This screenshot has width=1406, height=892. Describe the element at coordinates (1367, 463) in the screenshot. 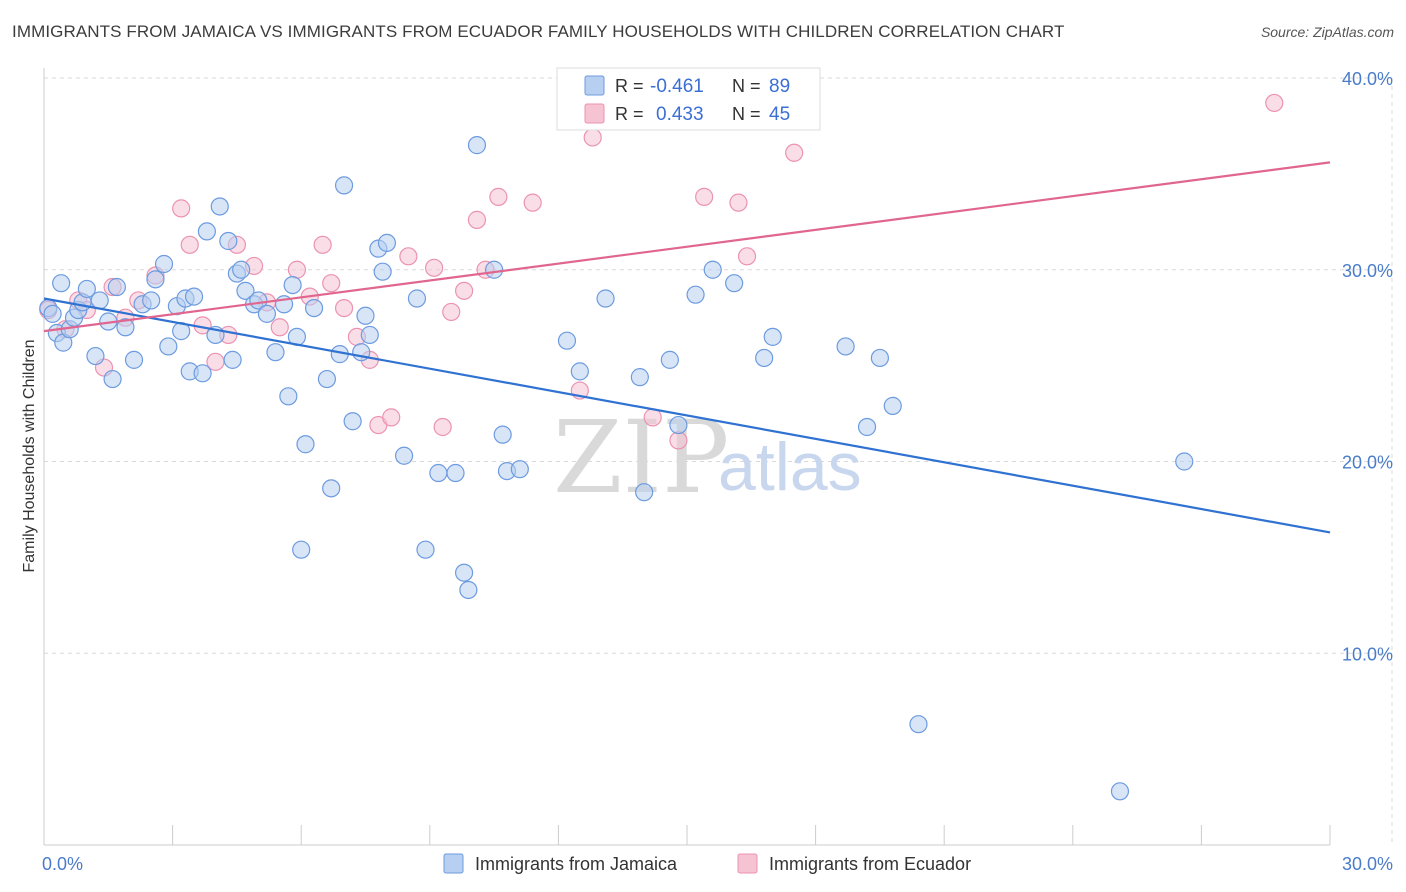

I see `y-tick-label-1: 20.0%` at that location.